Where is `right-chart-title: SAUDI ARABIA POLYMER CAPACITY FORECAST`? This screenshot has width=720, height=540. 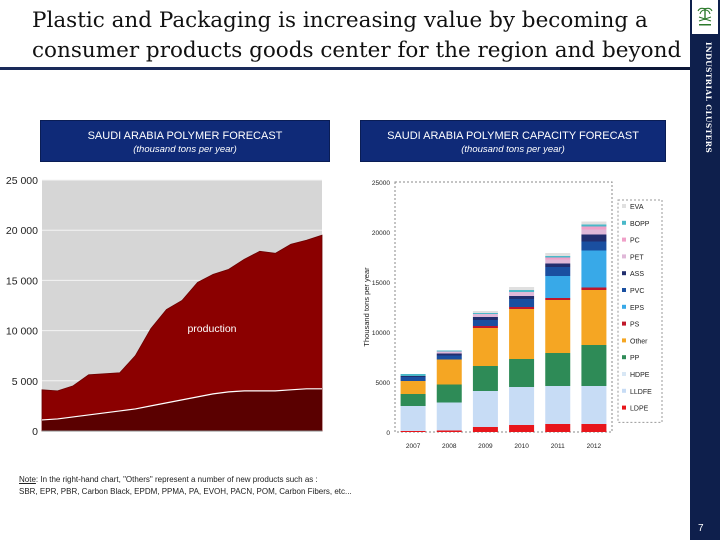
right-chart-title: SAUDI ARABIA POLYMER CAPACITY FORECAST is located at coordinates (513, 136).